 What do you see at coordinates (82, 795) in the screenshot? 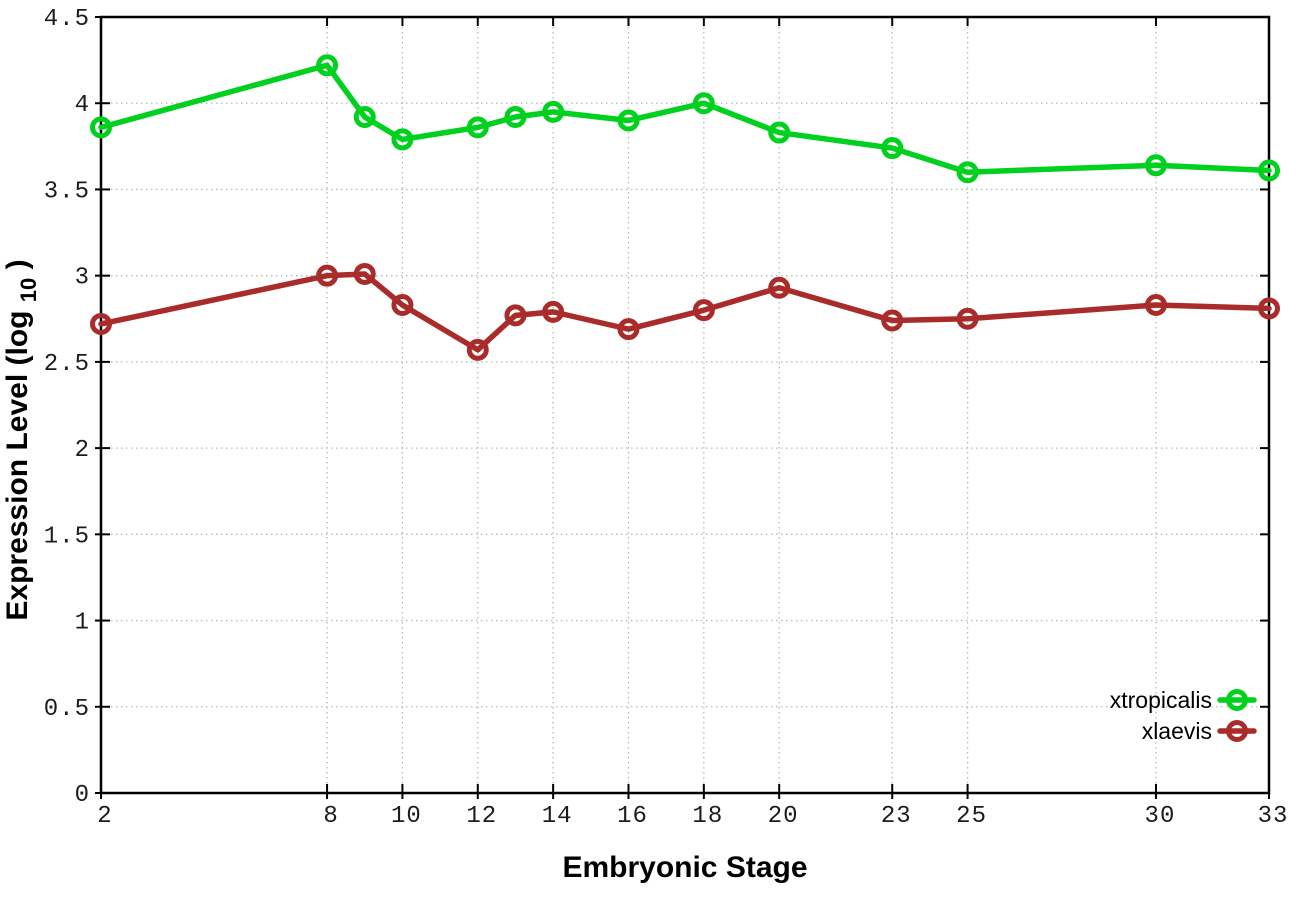
I see `y-tick-label: 0` at bounding box center [82, 795].